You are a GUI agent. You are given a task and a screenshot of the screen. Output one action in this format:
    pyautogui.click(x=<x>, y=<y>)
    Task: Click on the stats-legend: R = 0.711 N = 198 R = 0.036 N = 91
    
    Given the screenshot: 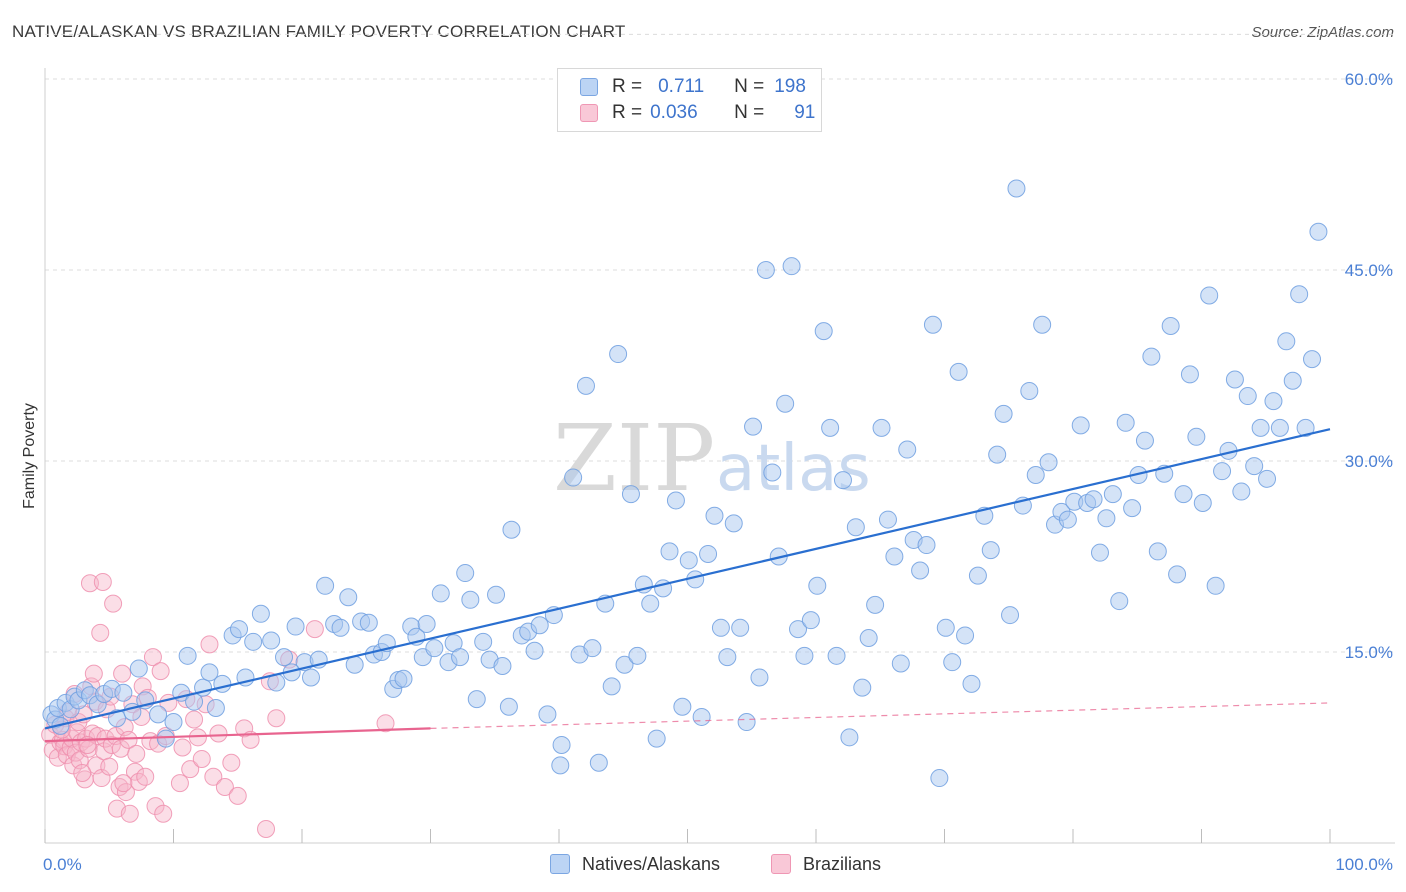 What is the action you would take?
    pyautogui.click(x=689, y=100)
    